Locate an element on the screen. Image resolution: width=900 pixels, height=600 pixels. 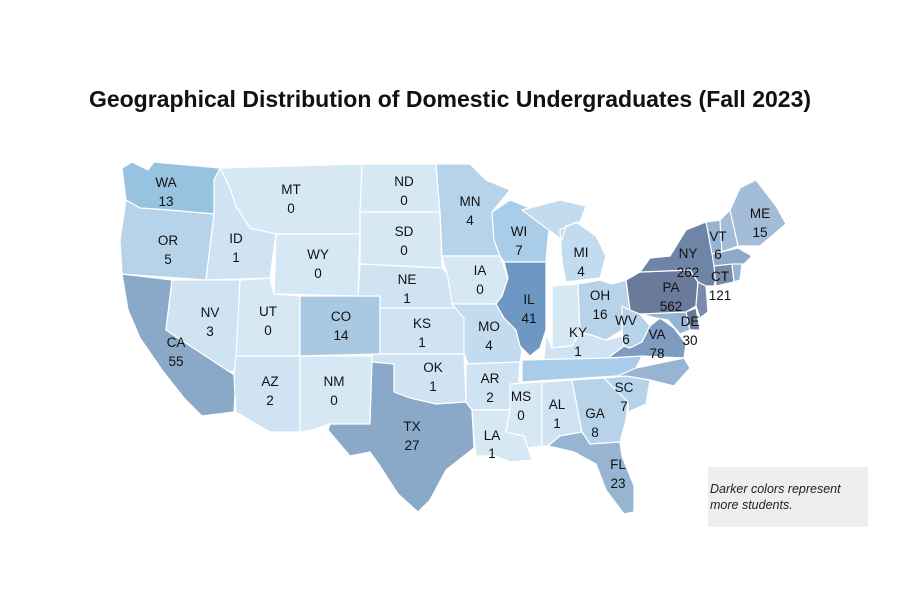
state-RI is located at coordinates (737, 273).